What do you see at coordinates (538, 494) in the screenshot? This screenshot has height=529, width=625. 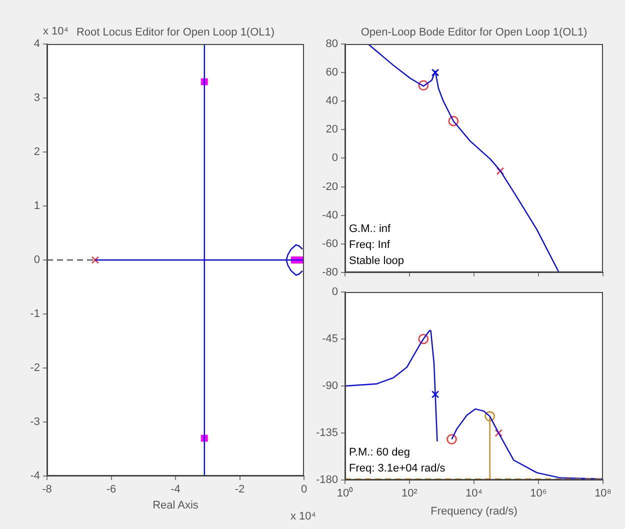 I see `x-tick-label: 10⁶` at bounding box center [538, 494].